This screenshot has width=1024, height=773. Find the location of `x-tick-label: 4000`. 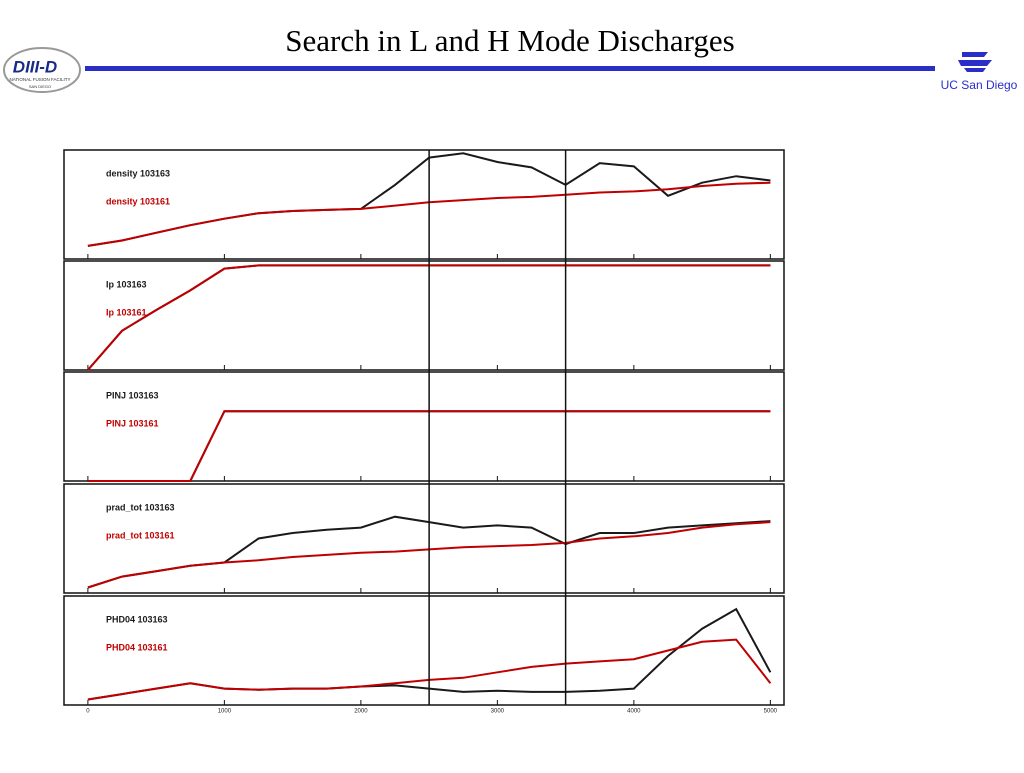

x-tick-label: 4000 is located at coordinates (634, 712).